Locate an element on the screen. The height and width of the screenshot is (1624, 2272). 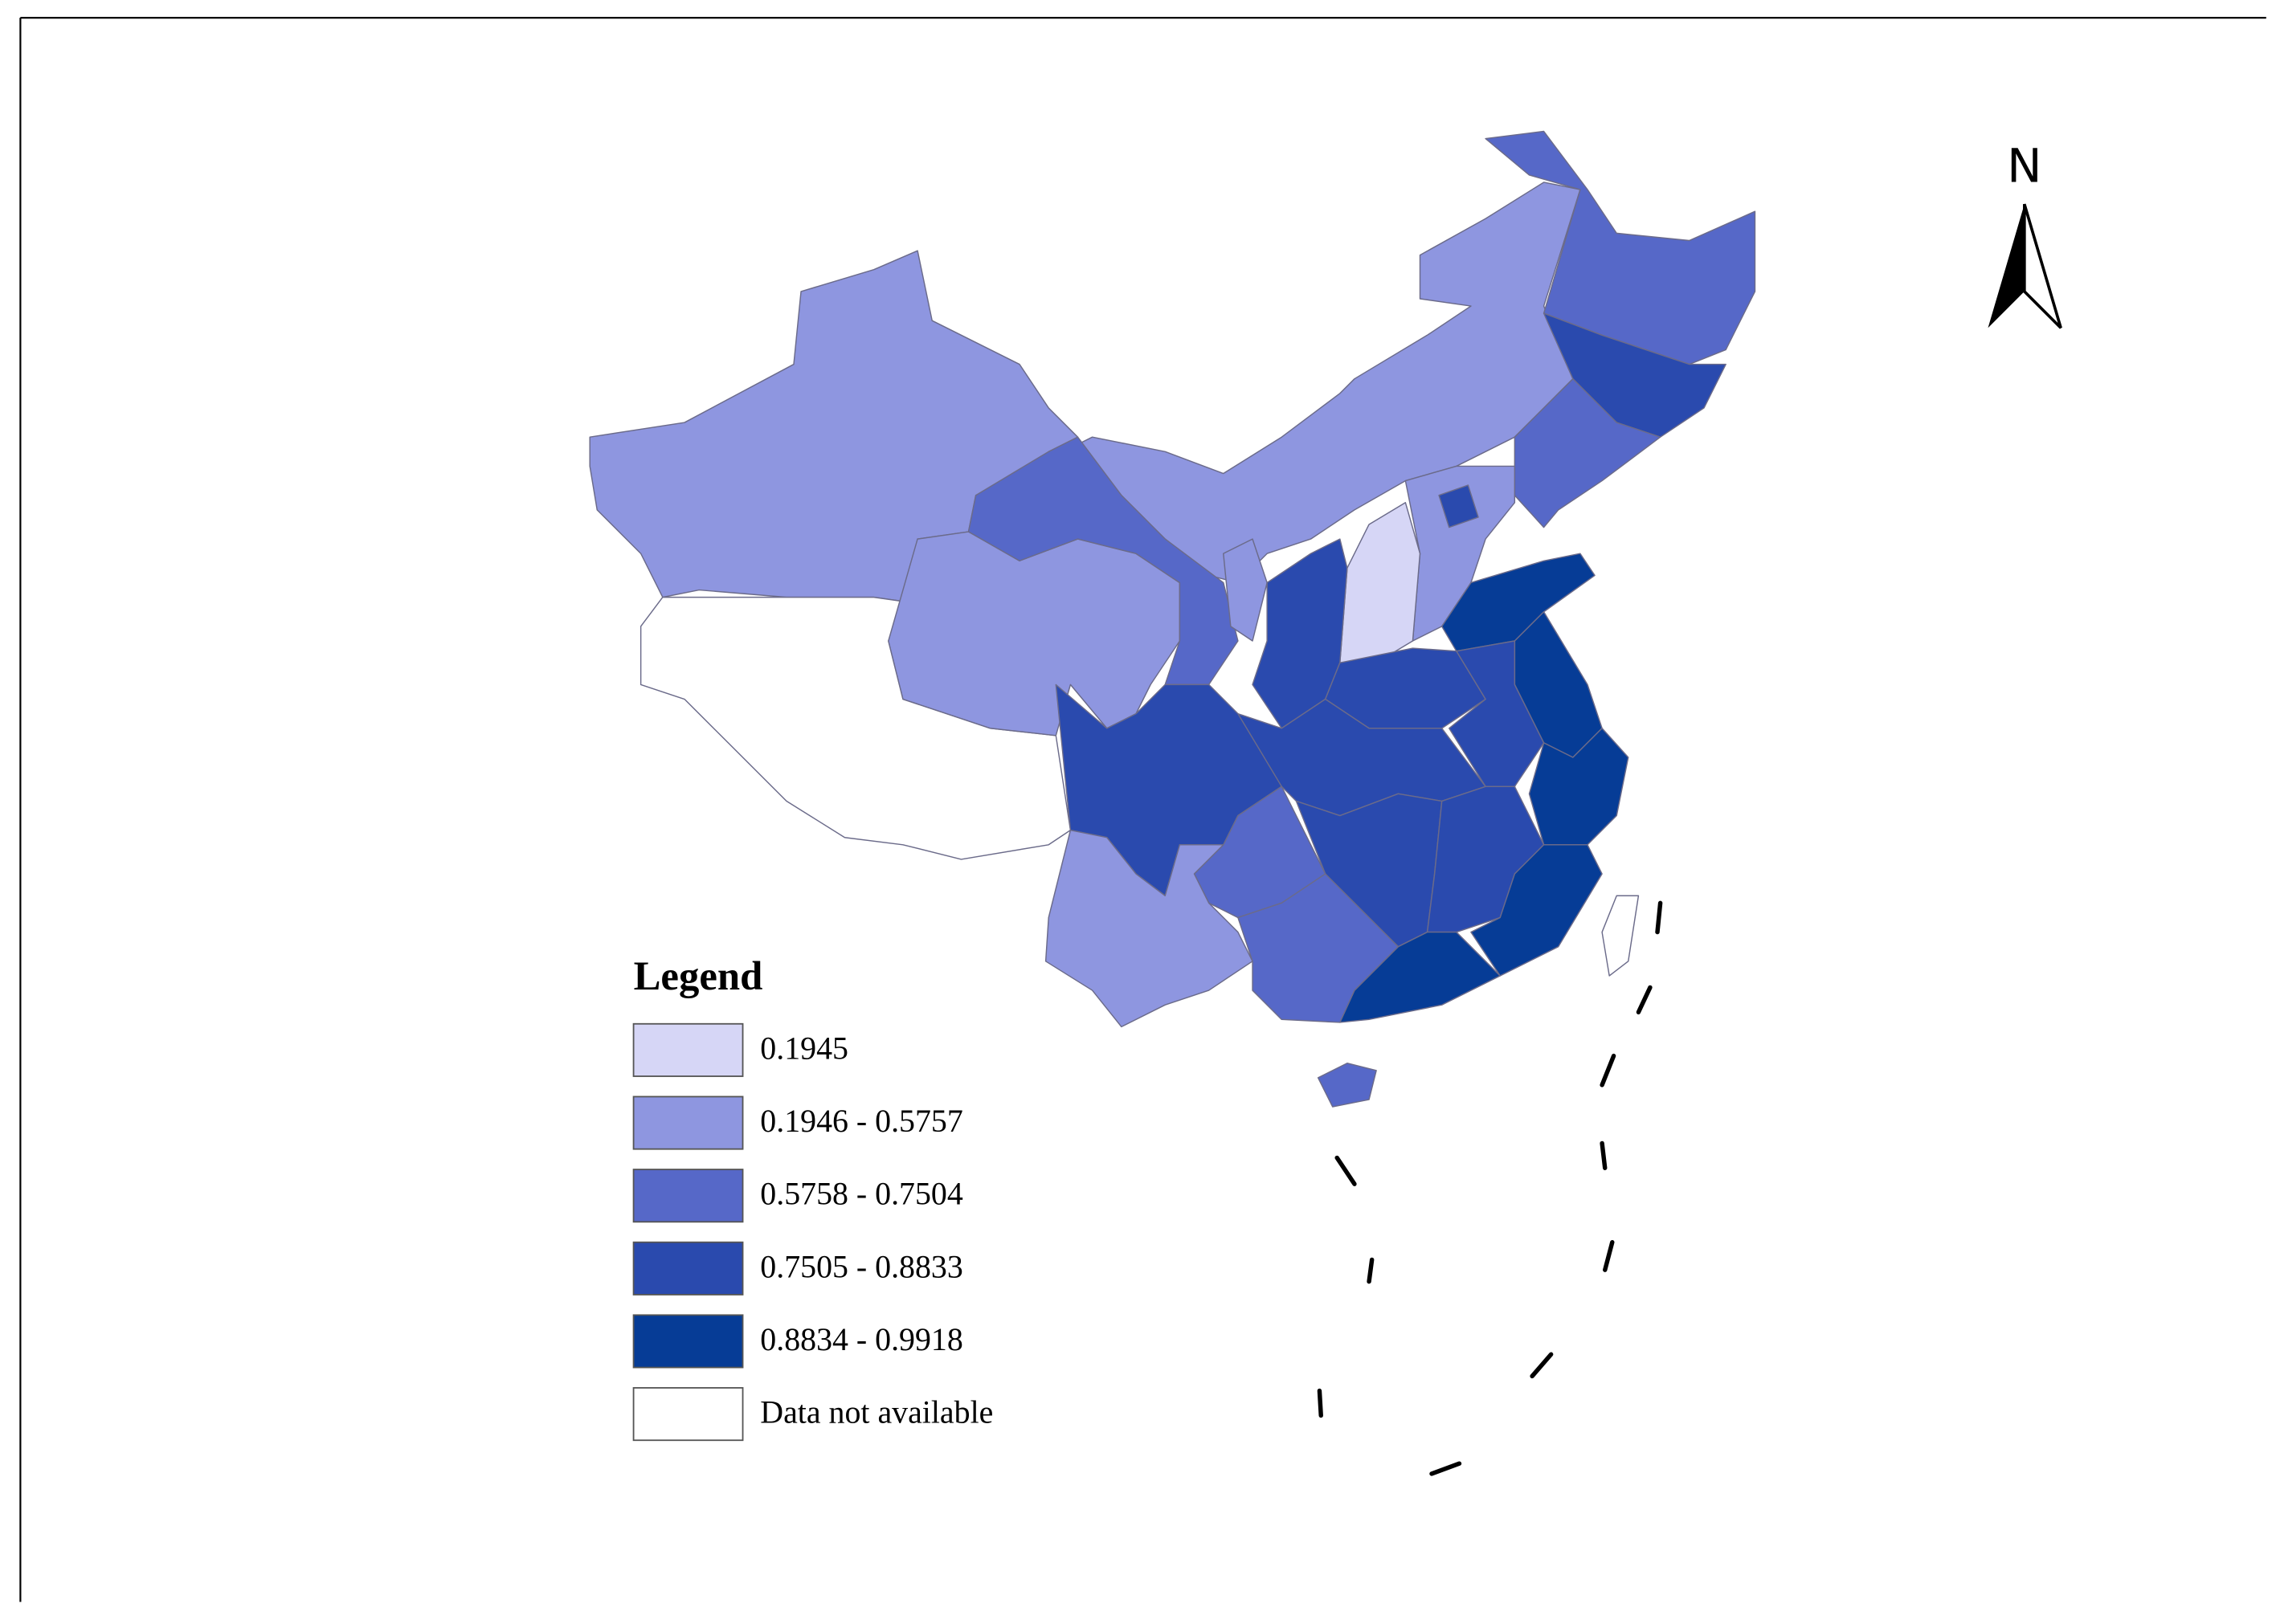
guangxi is located at coordinates (1318, 948).